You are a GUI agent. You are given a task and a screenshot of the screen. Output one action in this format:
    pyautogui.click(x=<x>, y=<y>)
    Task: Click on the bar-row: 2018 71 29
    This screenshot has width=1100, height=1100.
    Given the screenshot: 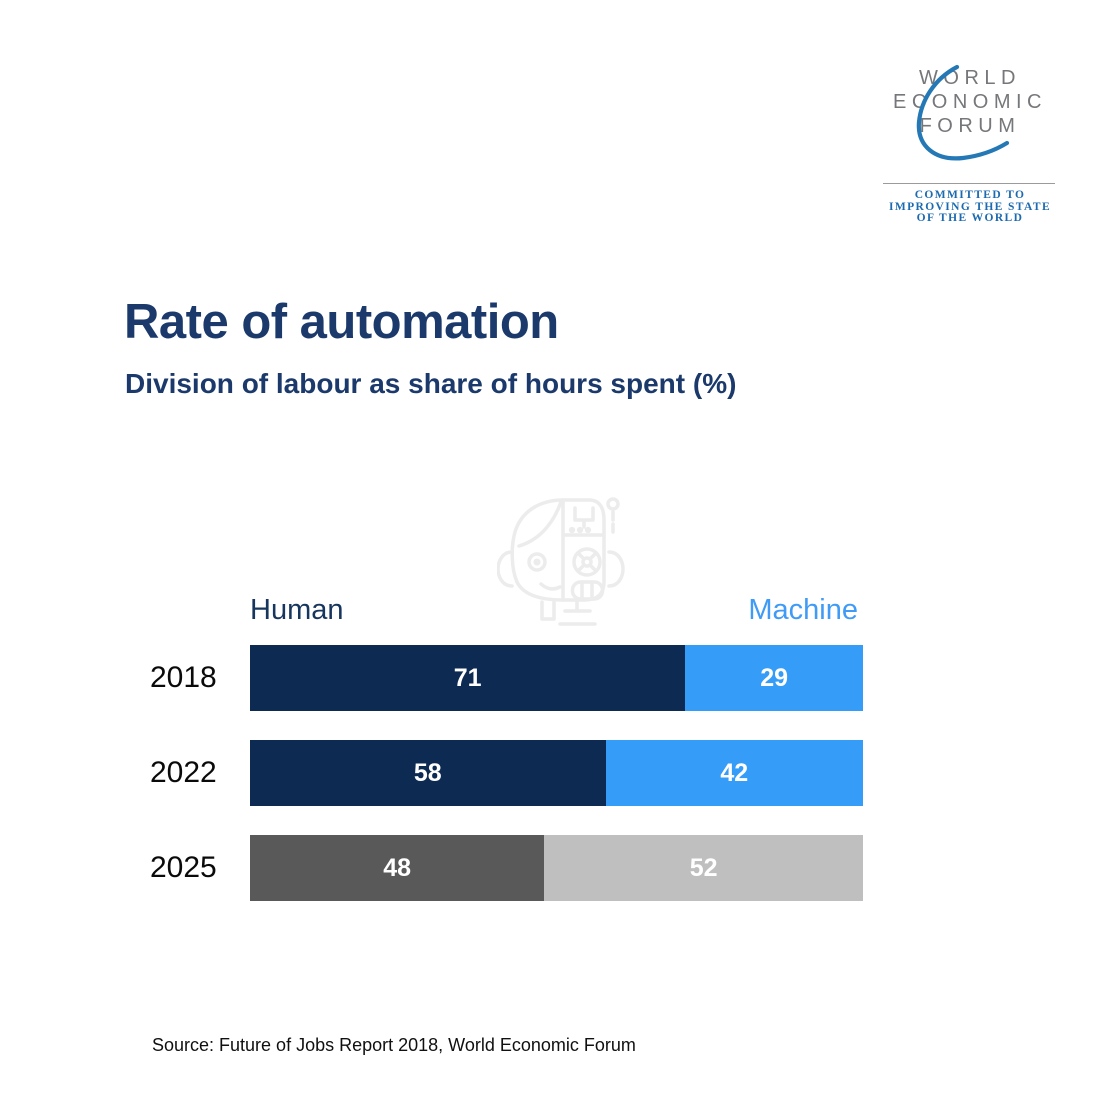 What is the action you would take?
    pyautogui.click(x=507, y=678)
    